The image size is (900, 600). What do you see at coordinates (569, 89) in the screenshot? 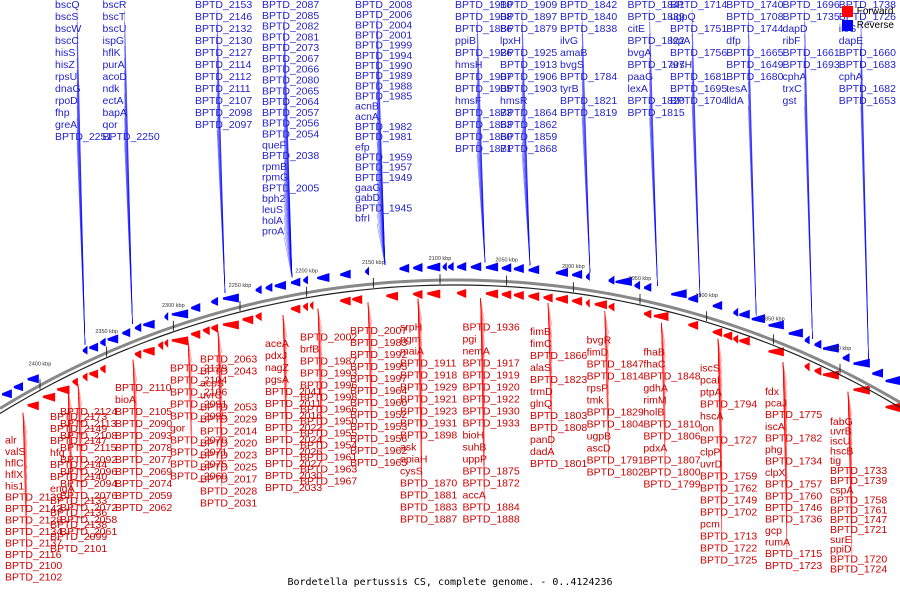
I see `reverse-gene-label: tyrB` at bounding box center [569, 89].